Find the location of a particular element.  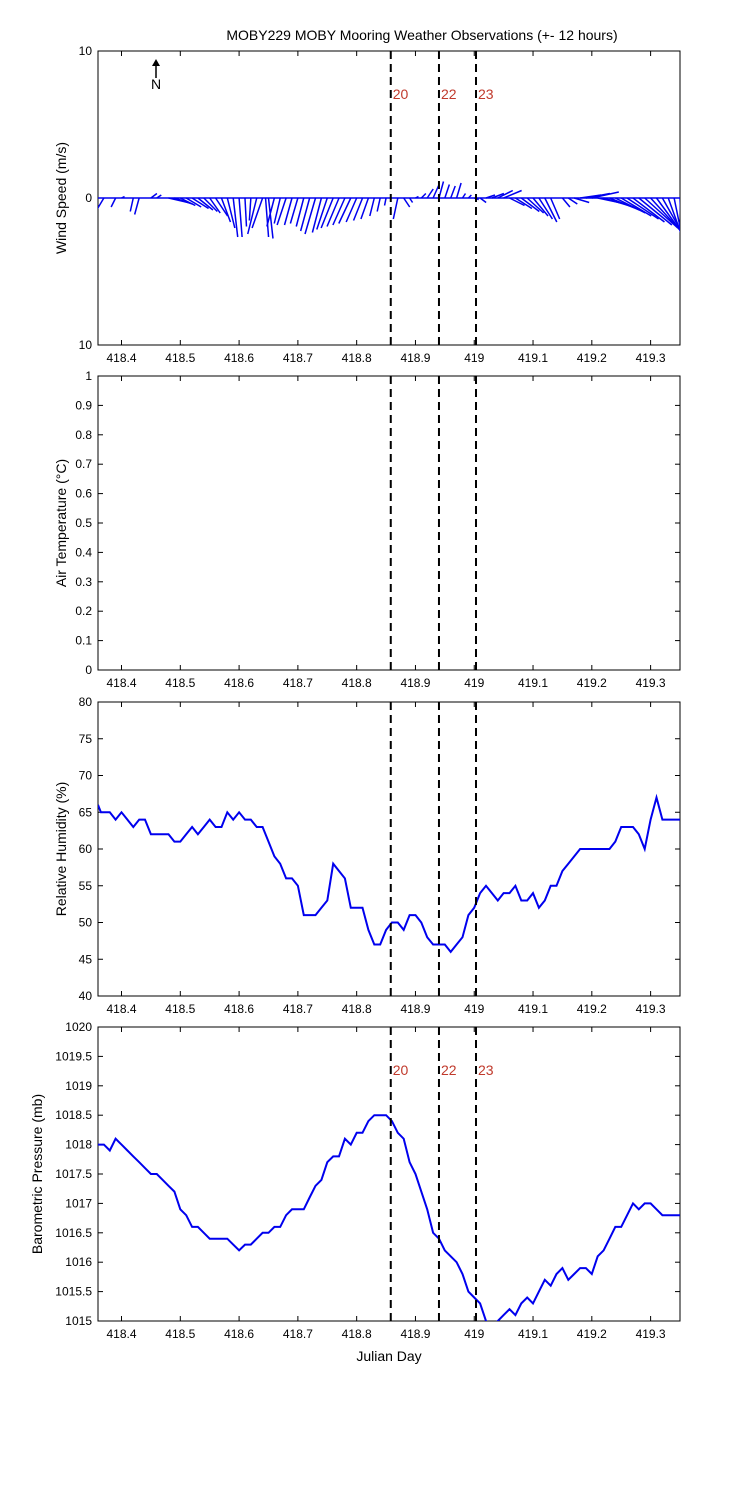

y-tick-label: 75 is located at coordinates (86, 739).